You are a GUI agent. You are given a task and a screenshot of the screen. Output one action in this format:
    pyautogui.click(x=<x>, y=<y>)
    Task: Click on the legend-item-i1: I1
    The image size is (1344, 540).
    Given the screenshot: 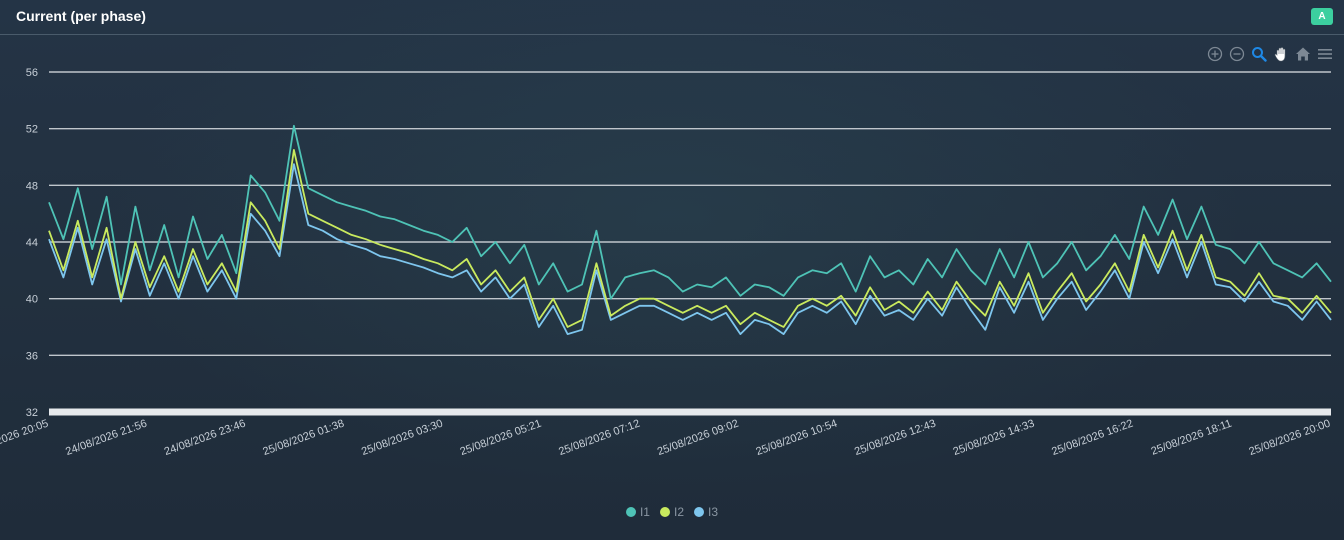 What is the action you would take?
    pyautogui.click(x=637, y=512)
    